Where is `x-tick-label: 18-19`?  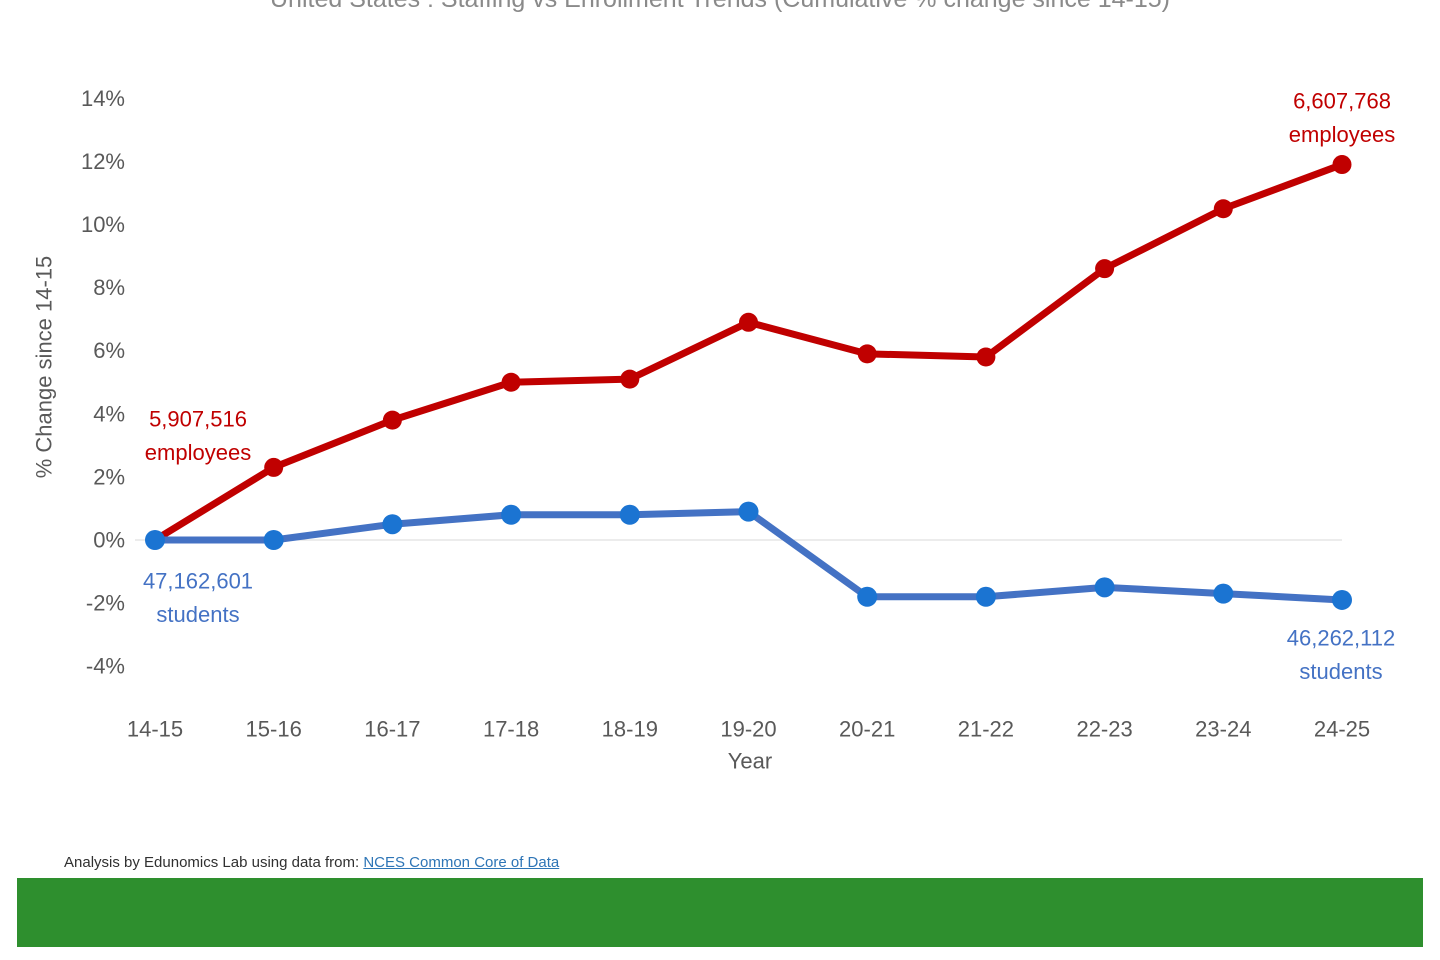 x-tick-label: 18-19 is located at coordinates (630, 729).